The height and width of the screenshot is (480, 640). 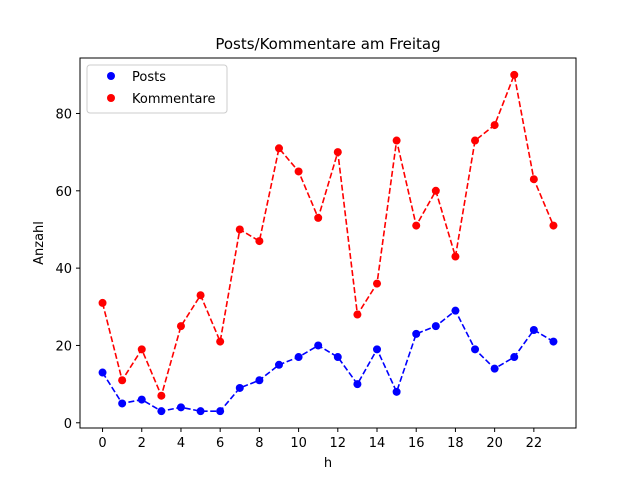 What do you see at coordinates (220, 443) in the screenshot?
I see `x-tick-label: 6` at bounding box center [220, 443].